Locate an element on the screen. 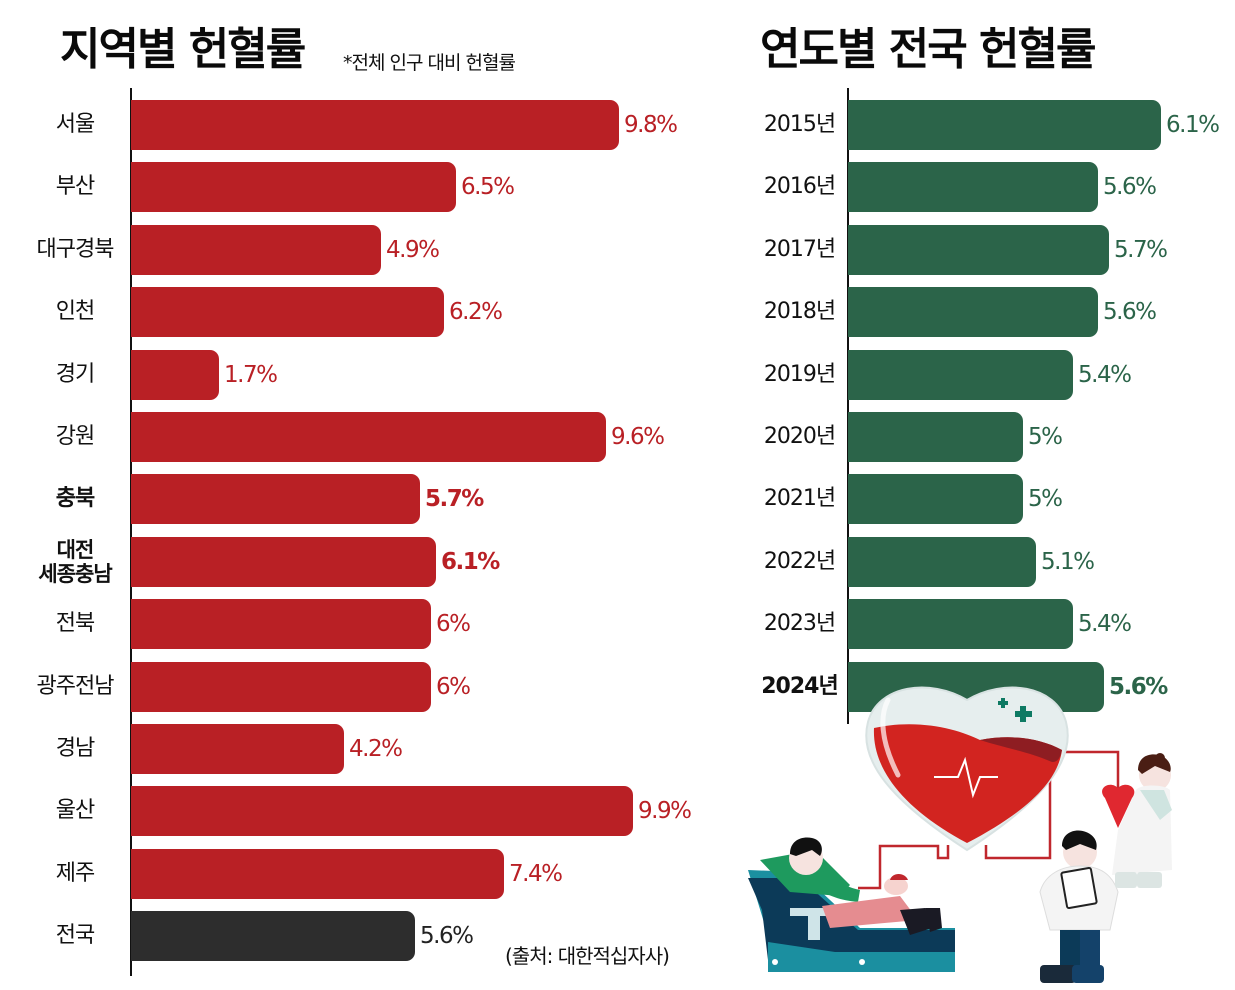 The height and width of the screenshot is (990, 1235). heartbeat-line-icon is located at coordinates (966, 777).